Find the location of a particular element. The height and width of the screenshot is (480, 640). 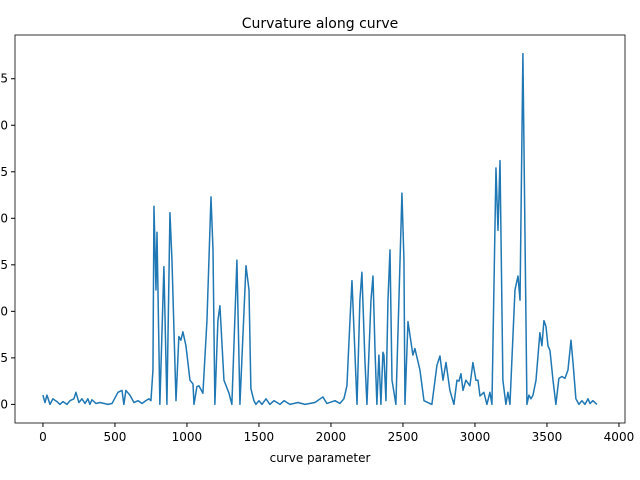

x-tick-label: 2500 is located at coordinates (403, 437).